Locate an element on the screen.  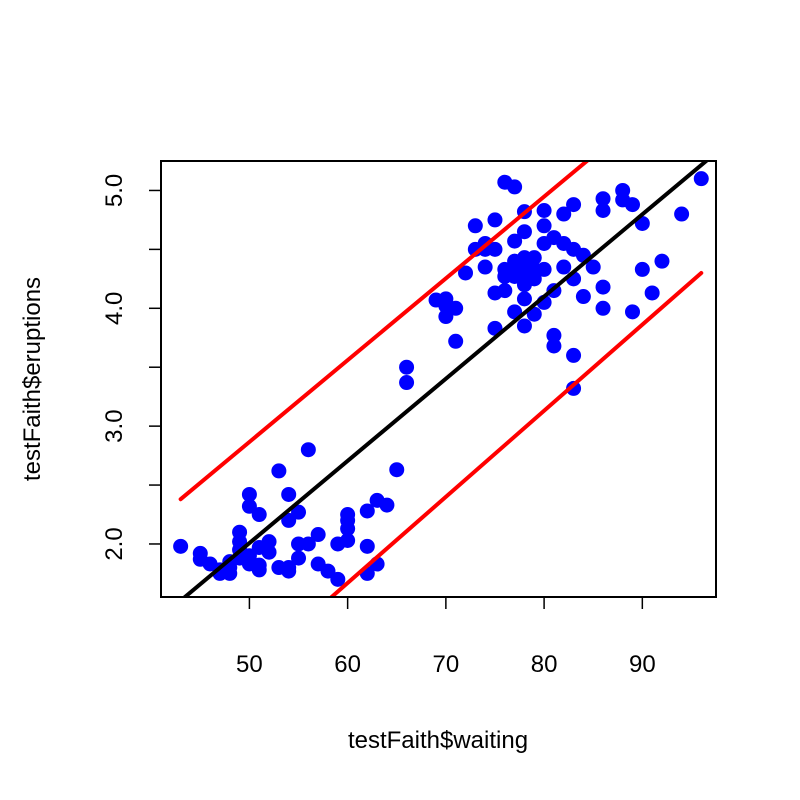
y-tick-label: 5.0 is located at coordinates (114, 190).